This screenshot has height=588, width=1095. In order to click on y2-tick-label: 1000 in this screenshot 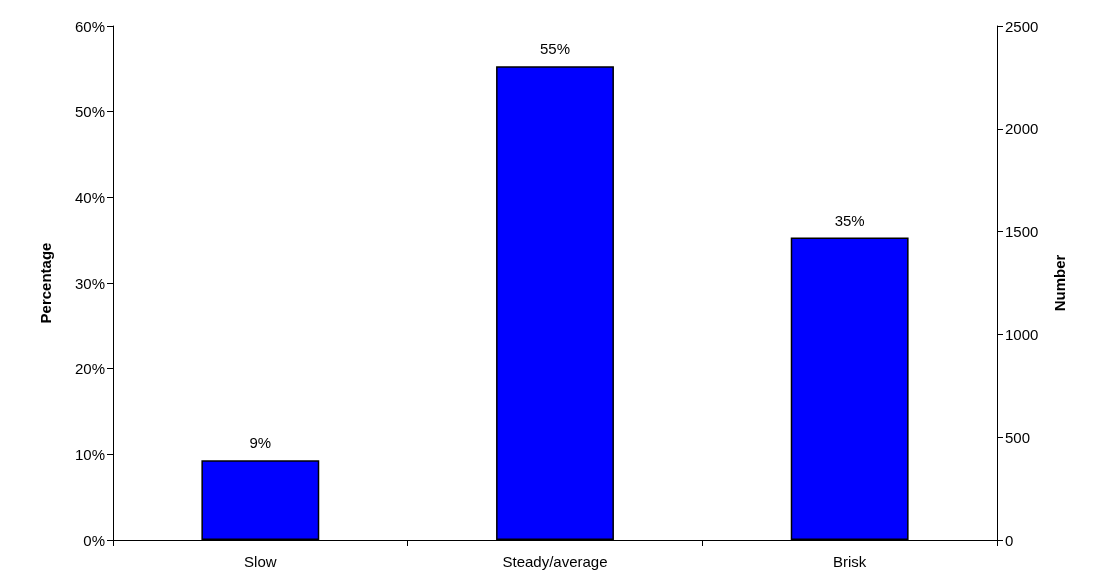, I will do `click(1022, 334)`.